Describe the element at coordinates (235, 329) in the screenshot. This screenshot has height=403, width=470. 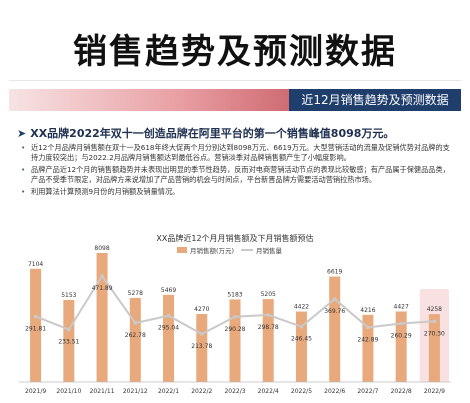
I see `line-data-label: 290.28` at that location.